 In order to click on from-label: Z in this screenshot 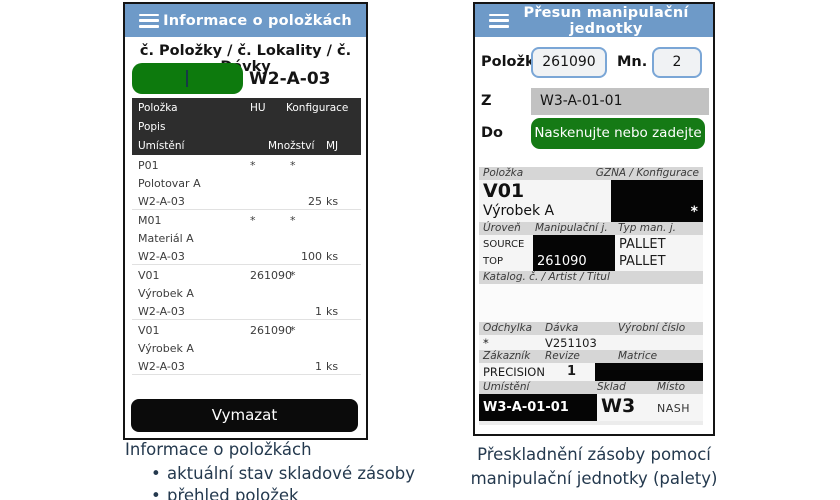, I will do `click(486, 101)`.